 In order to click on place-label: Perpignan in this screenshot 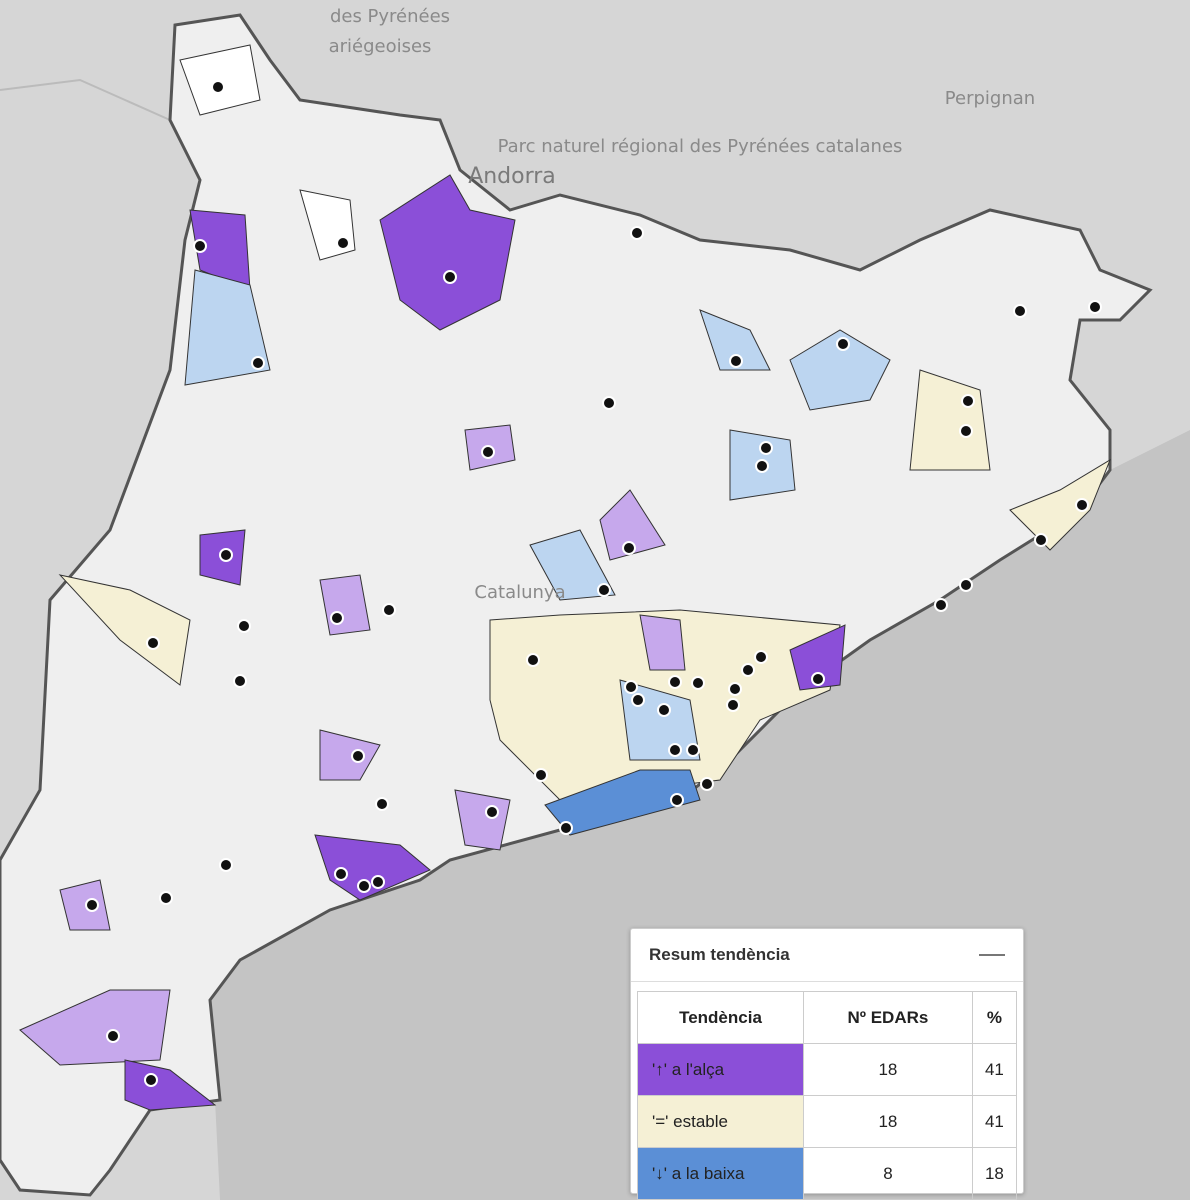, I will do `click(990, 98)`.